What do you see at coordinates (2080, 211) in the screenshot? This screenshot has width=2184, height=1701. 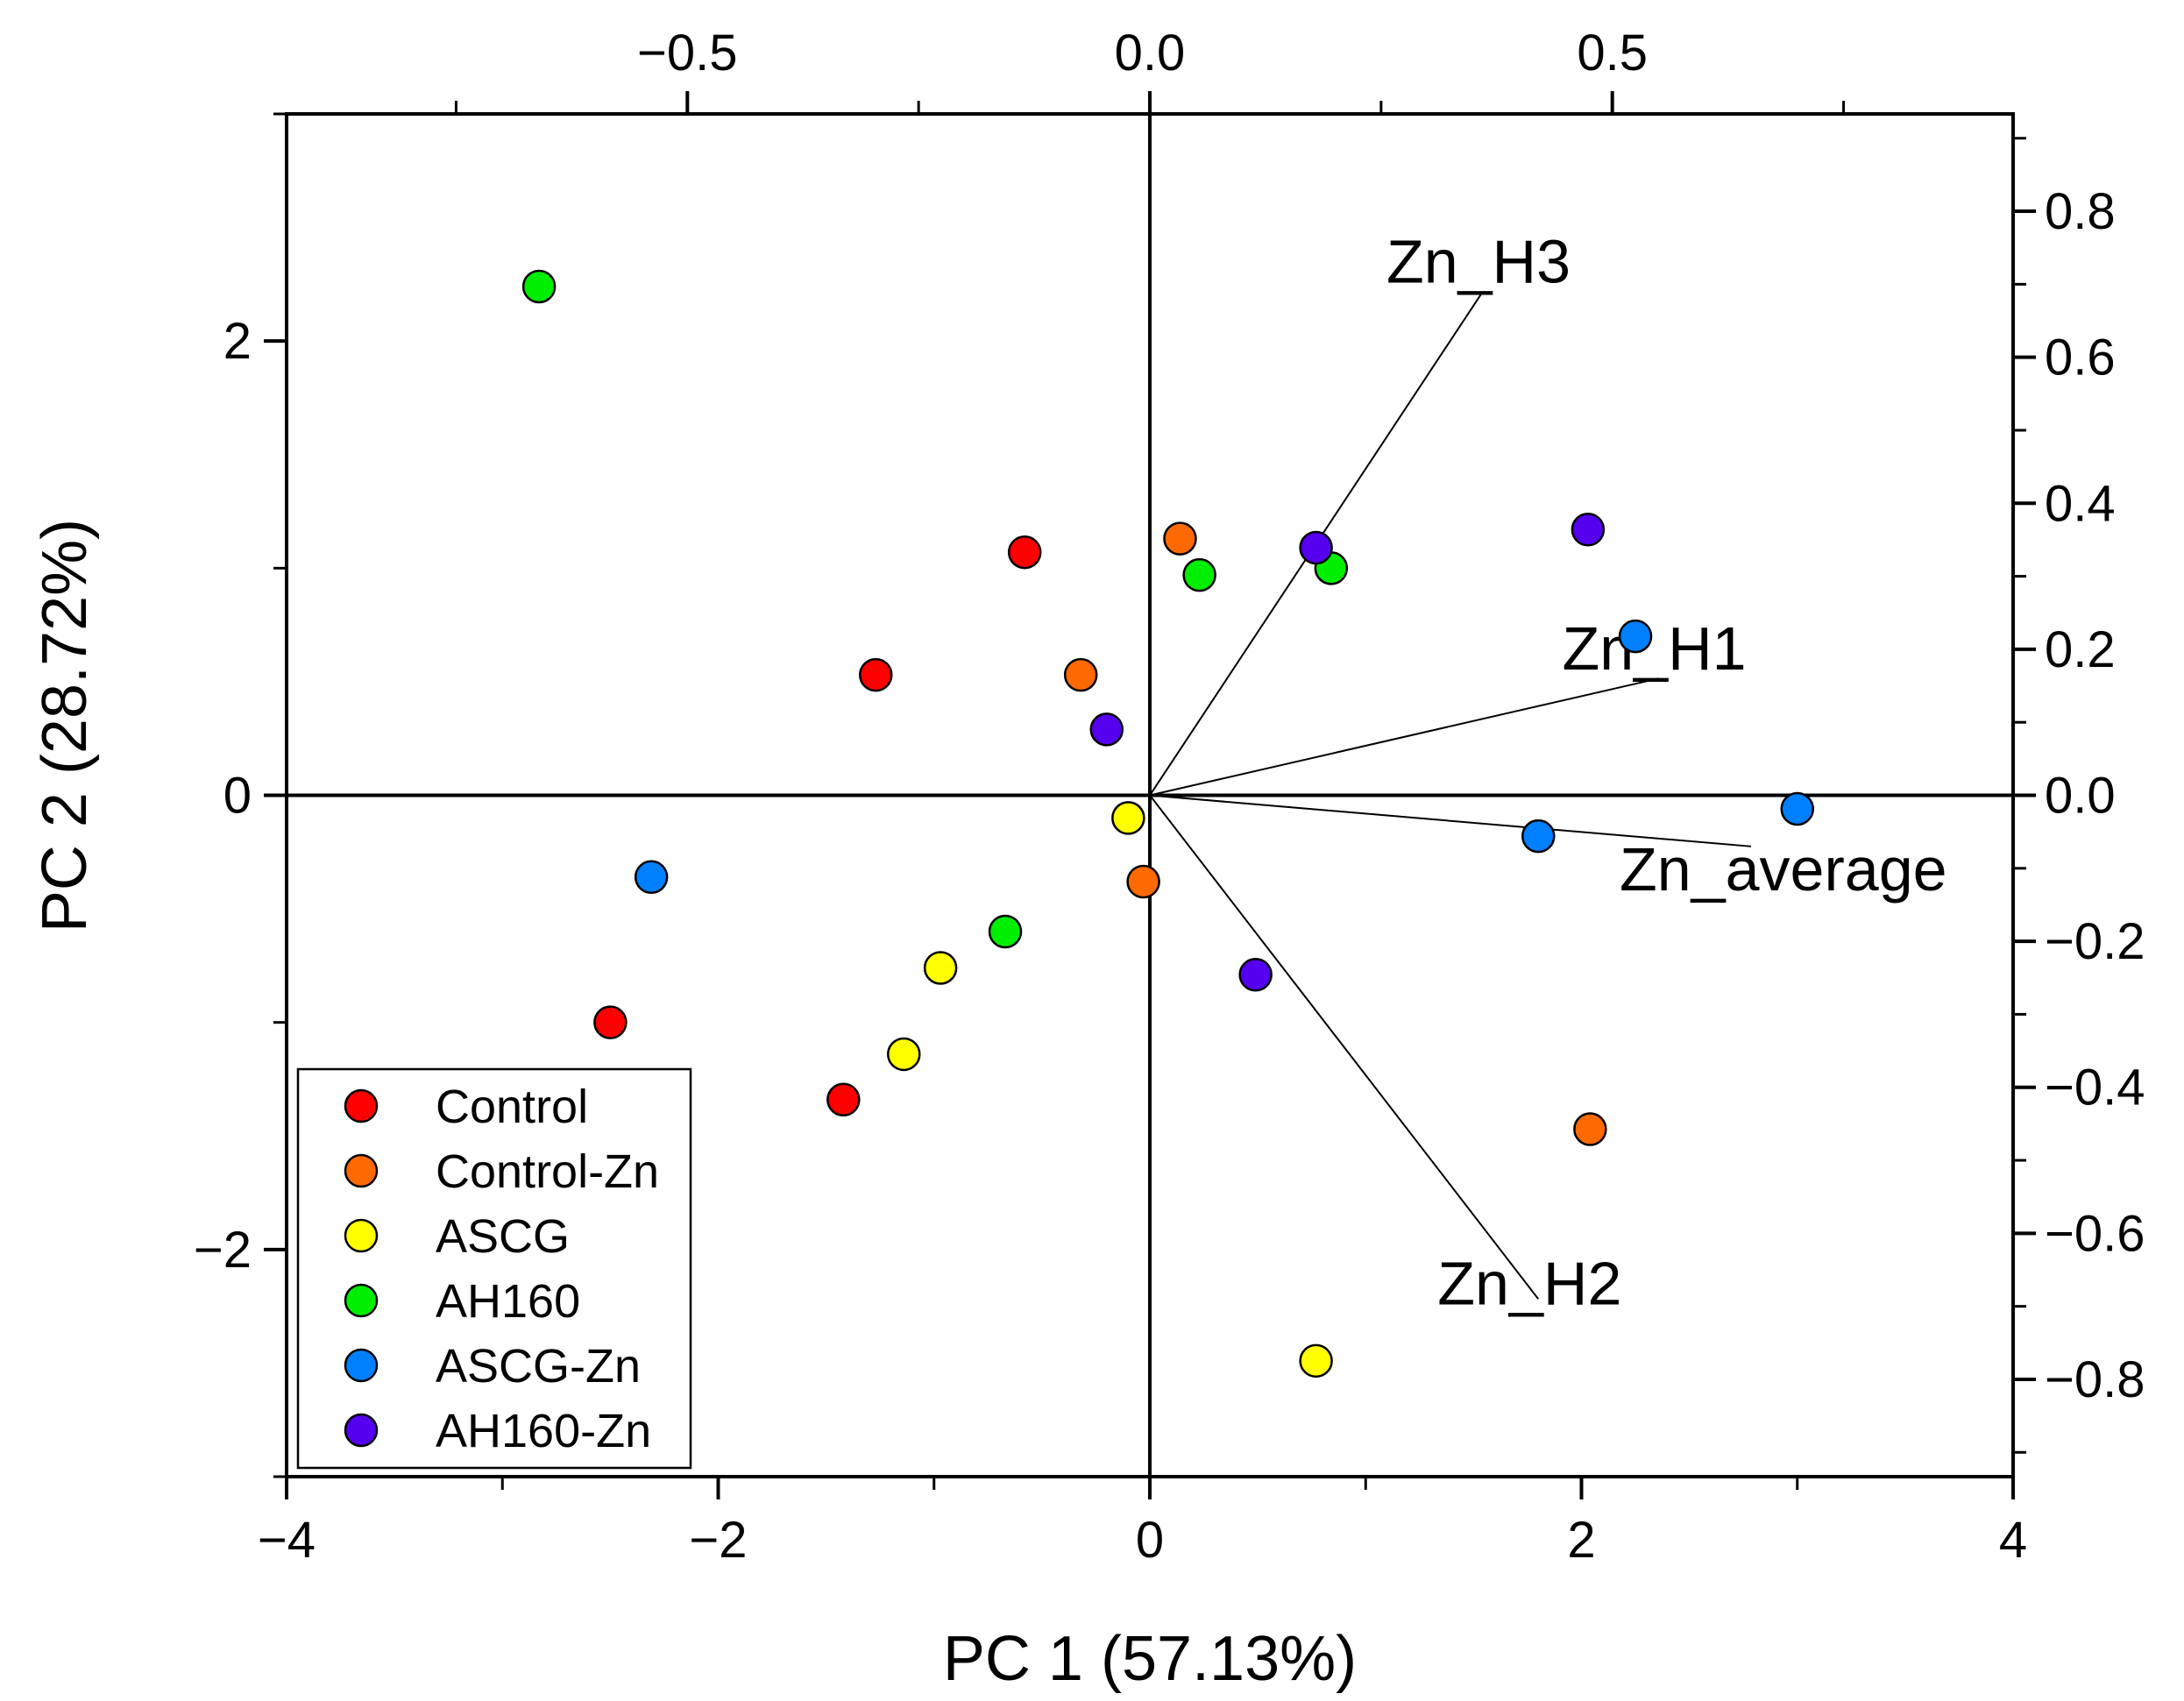 I see `right-tick-label: 0.8` at bounding box center [2080, 211].